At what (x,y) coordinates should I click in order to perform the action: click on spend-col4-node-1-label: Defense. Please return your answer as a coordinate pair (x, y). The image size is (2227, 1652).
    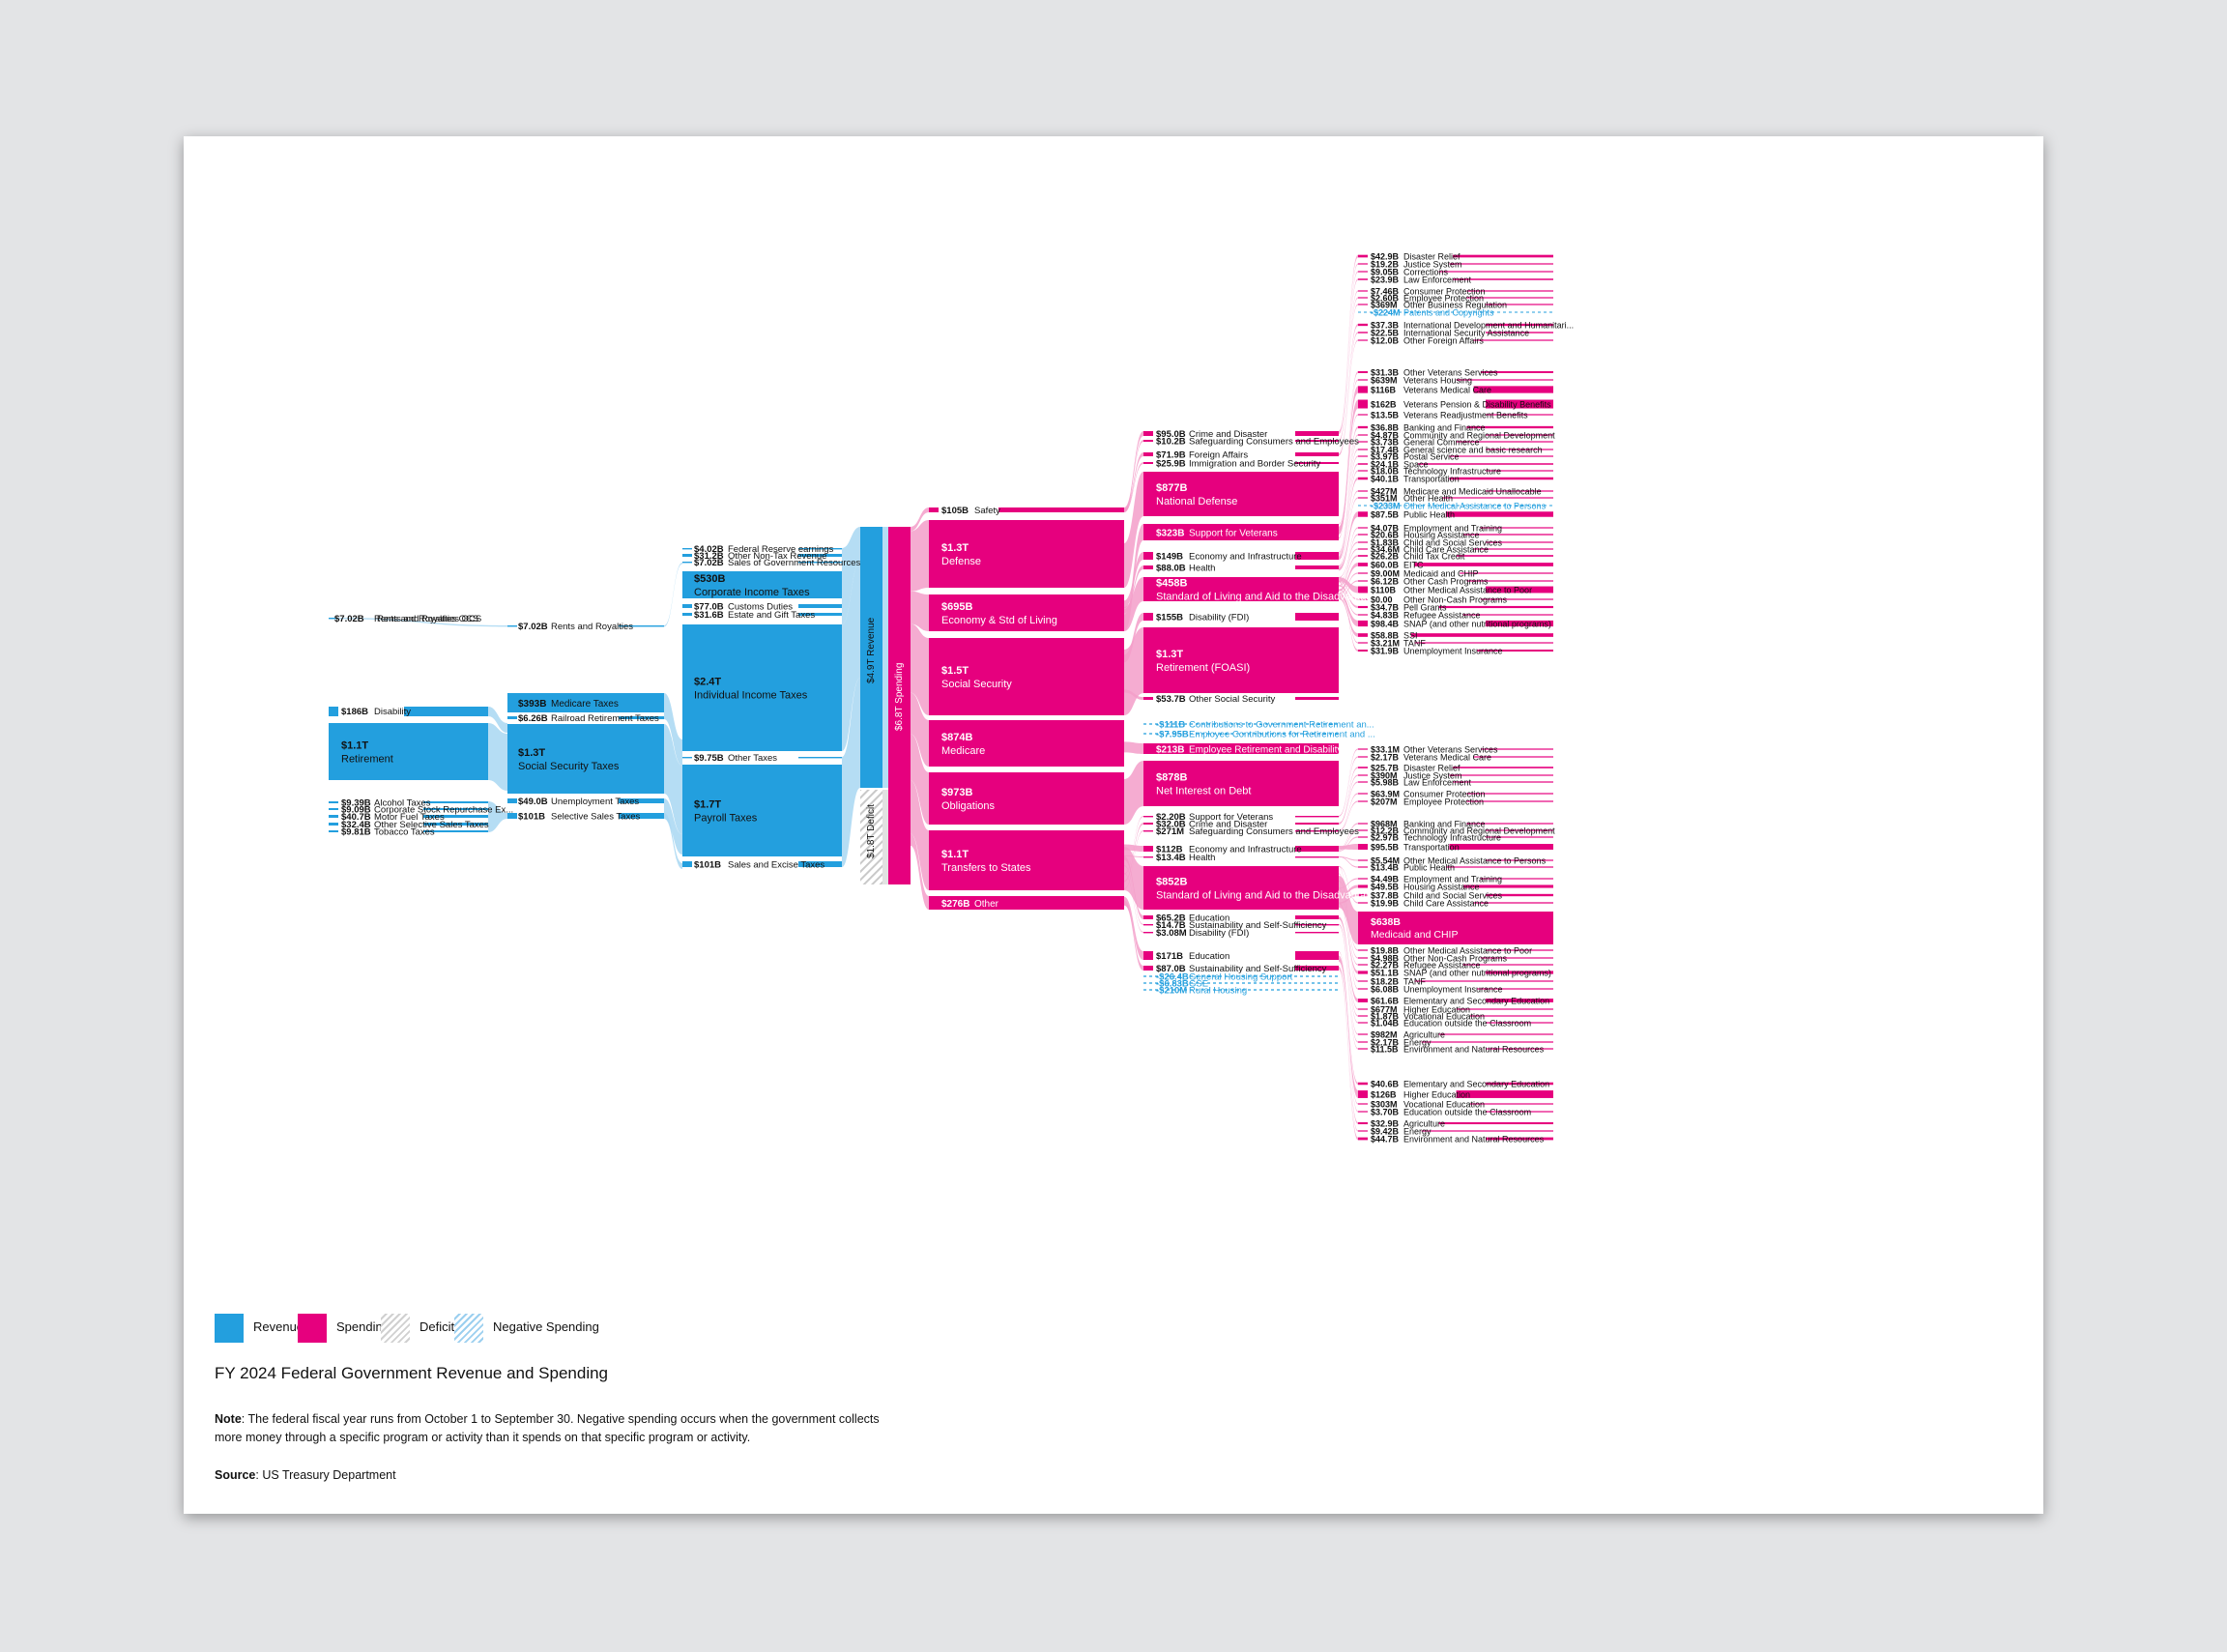
    Looking at the image, I should click on (961, 561).